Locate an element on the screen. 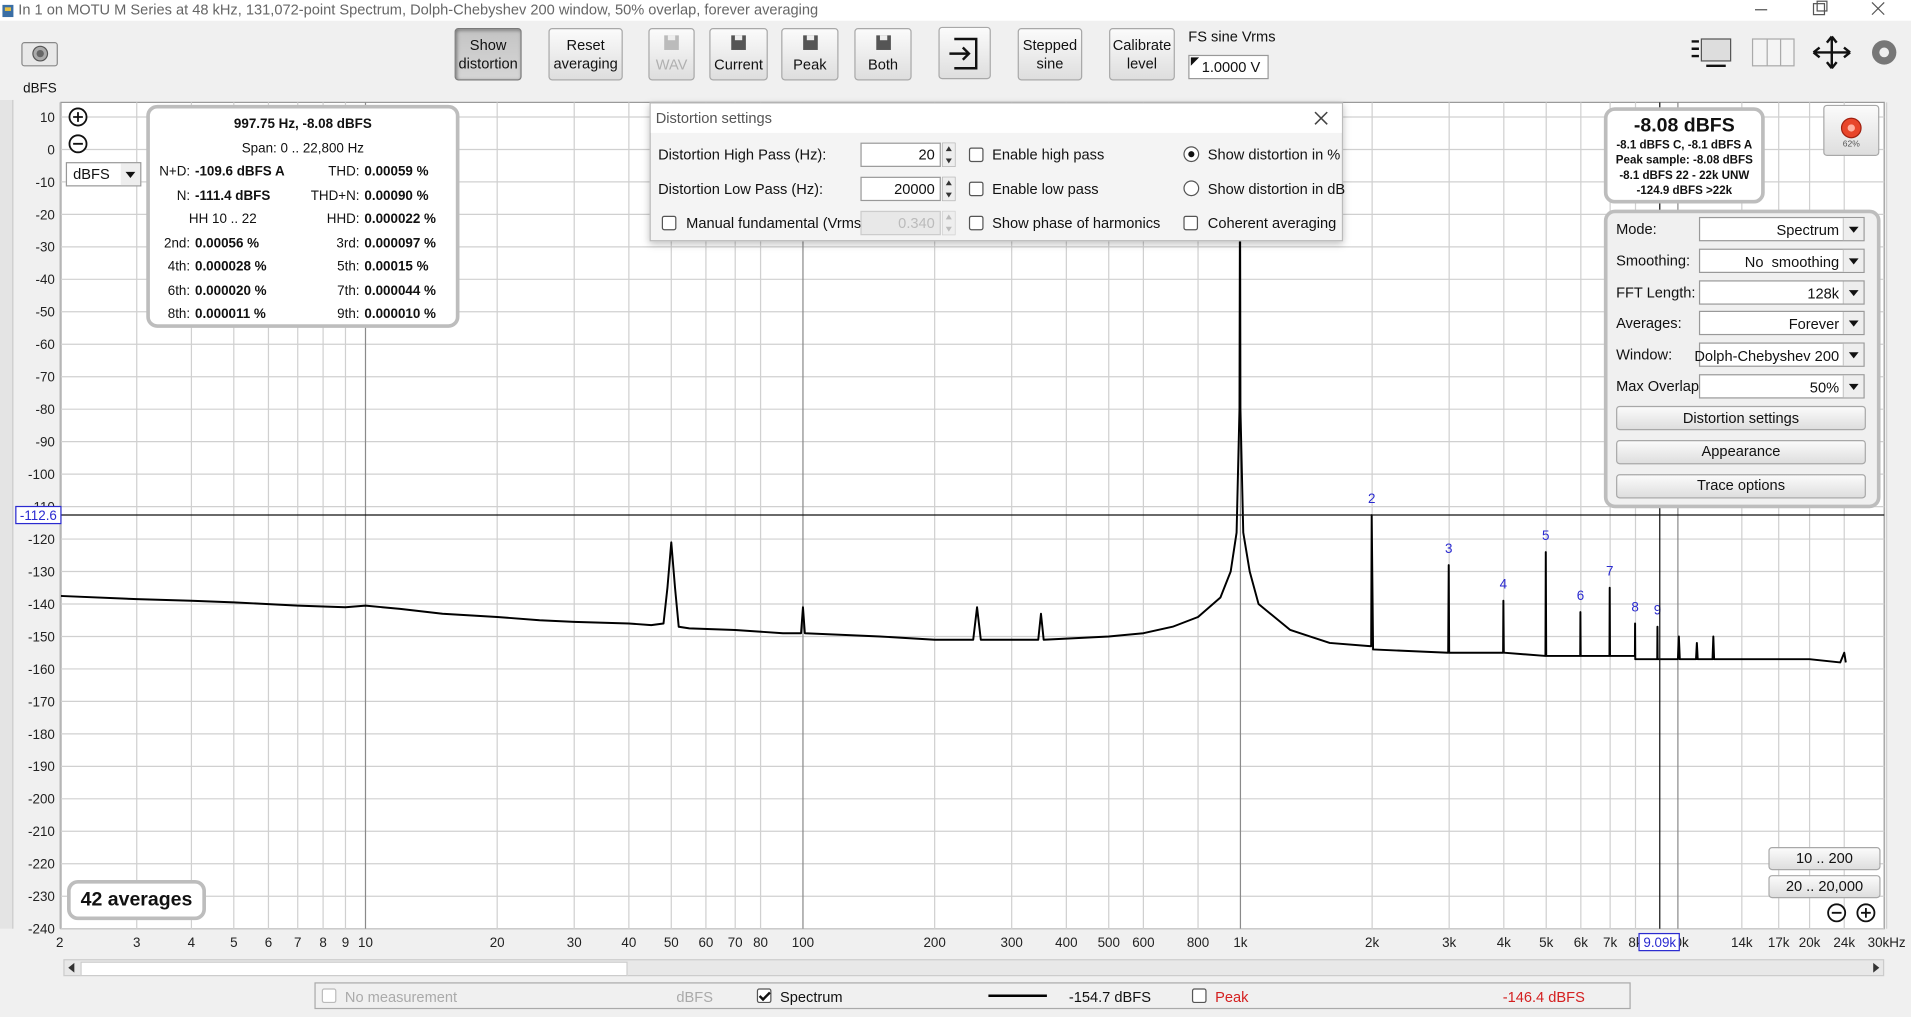 The height and width of the screenshot is (1017, 1911). camera-button is located at coordinates (40, 53).